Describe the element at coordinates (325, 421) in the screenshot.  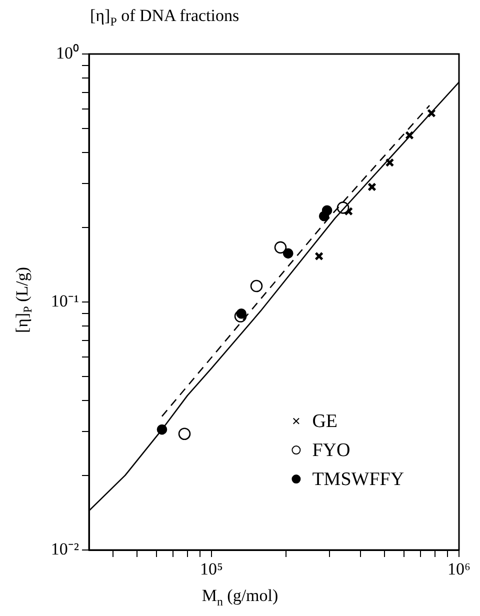
I see `legend-label: GE` at that location.